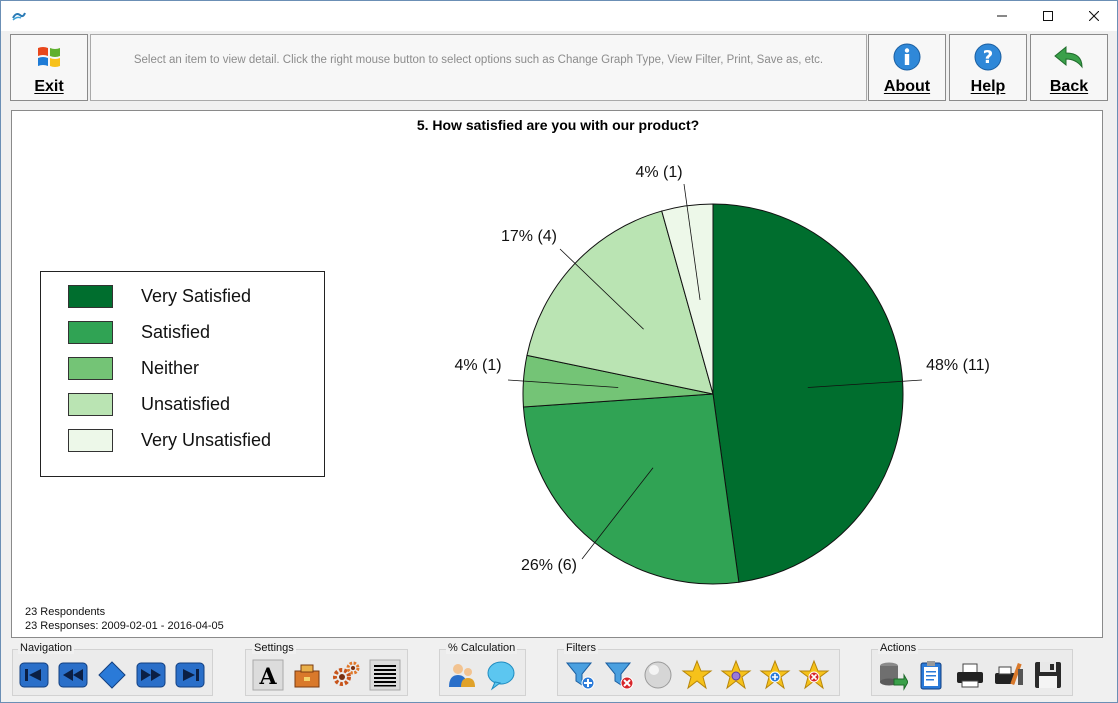 Image resolution: width=1118 pixels, height=703 pixels. I want to click on legend-item: Very Unsatisfied, so click(169, 440).